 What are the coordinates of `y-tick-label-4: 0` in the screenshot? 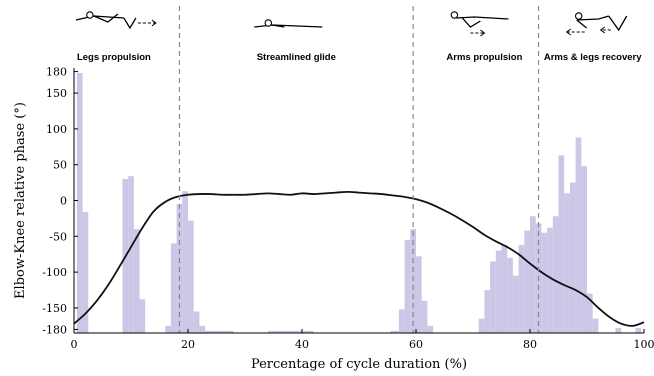 It's located at (63, 201).